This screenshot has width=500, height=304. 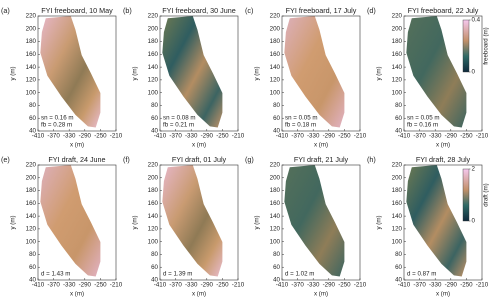 What do you see at coordinates (127, 10) in the screenshot?
I see `panel-label: (b)` at bounding box center [127, 10].